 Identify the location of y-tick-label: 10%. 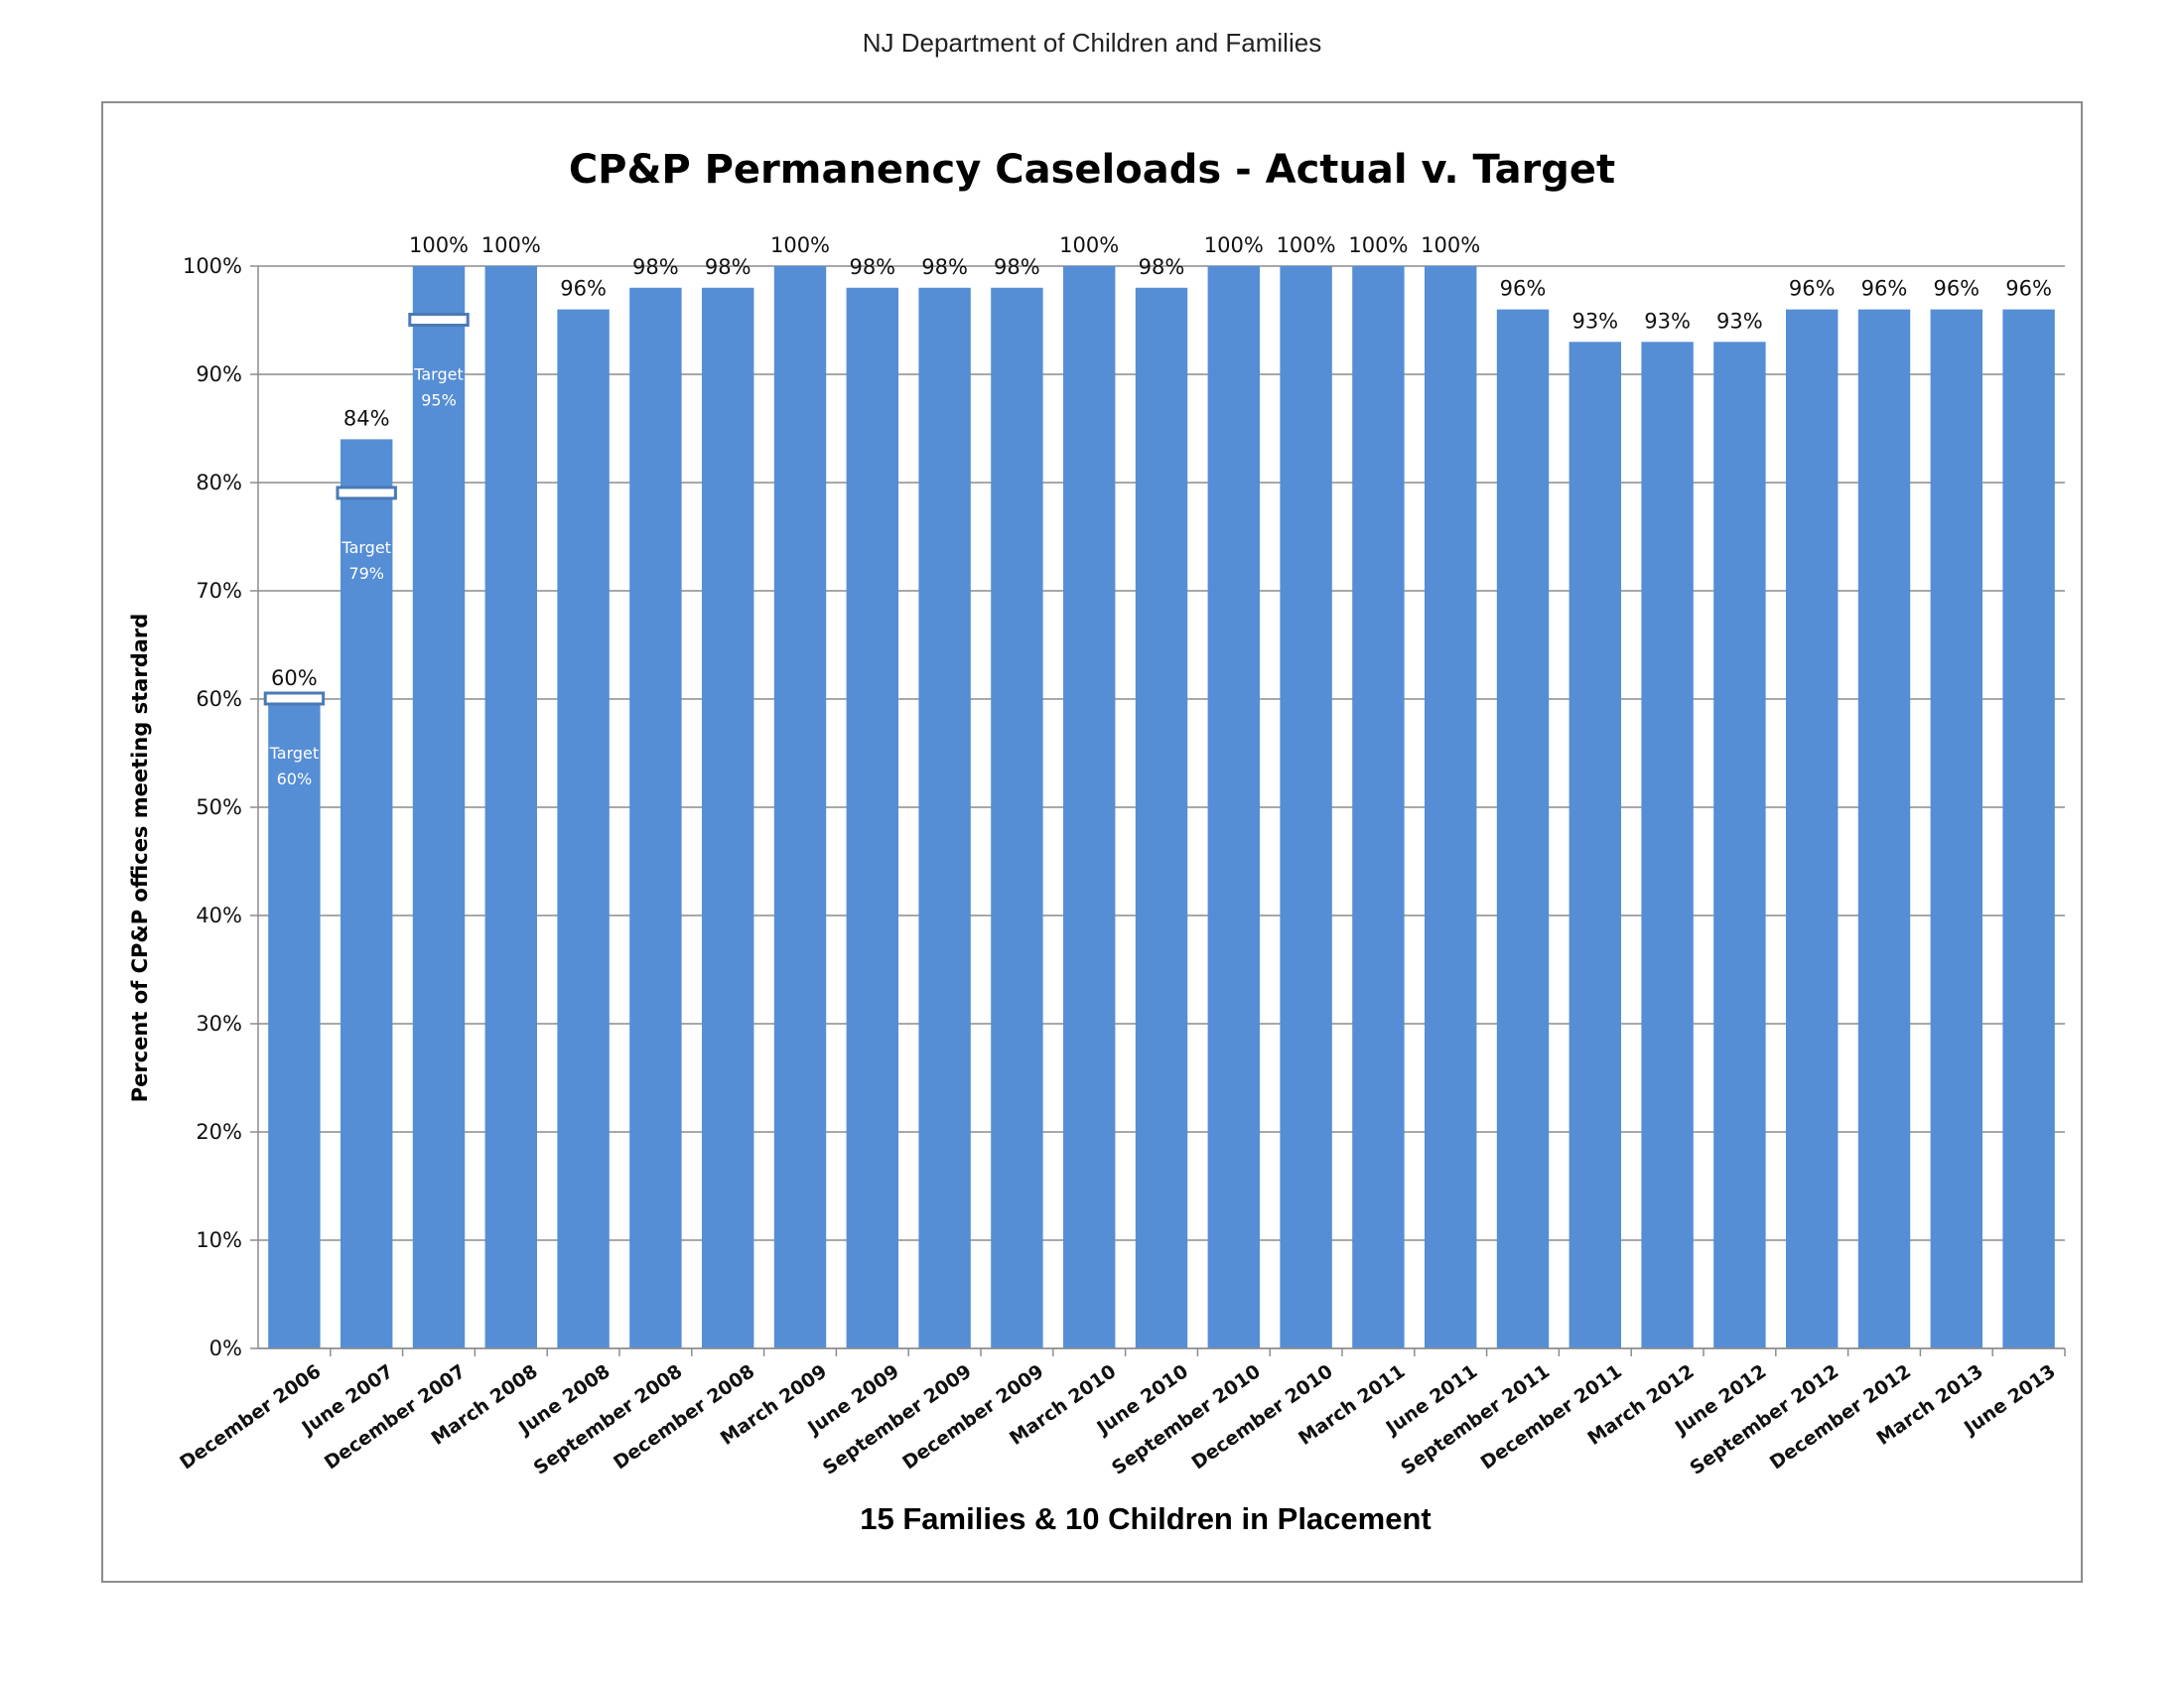
(219, 1240).